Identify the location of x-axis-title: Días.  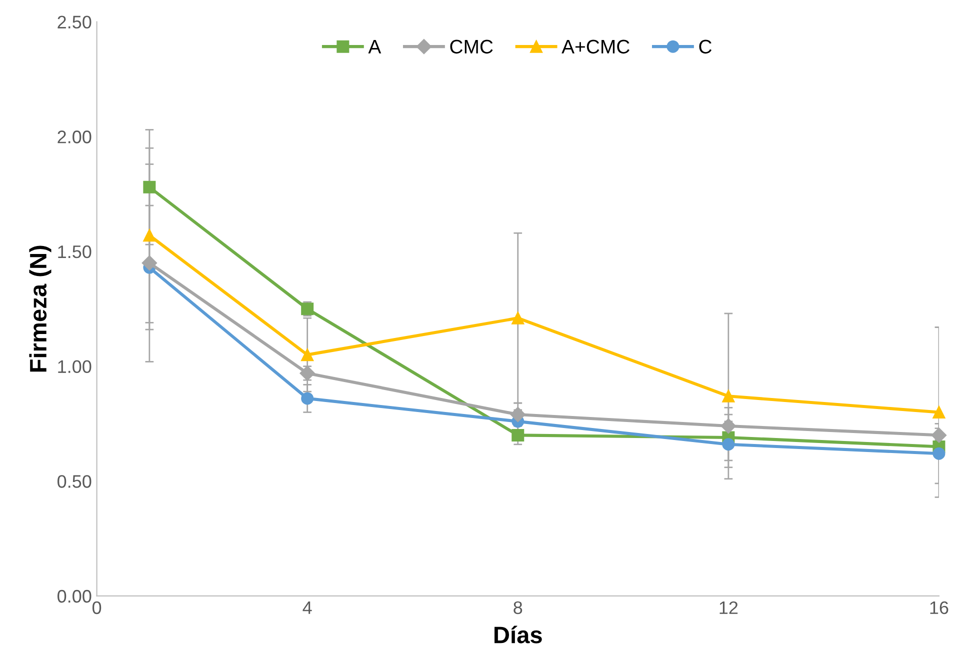
(518, 635).